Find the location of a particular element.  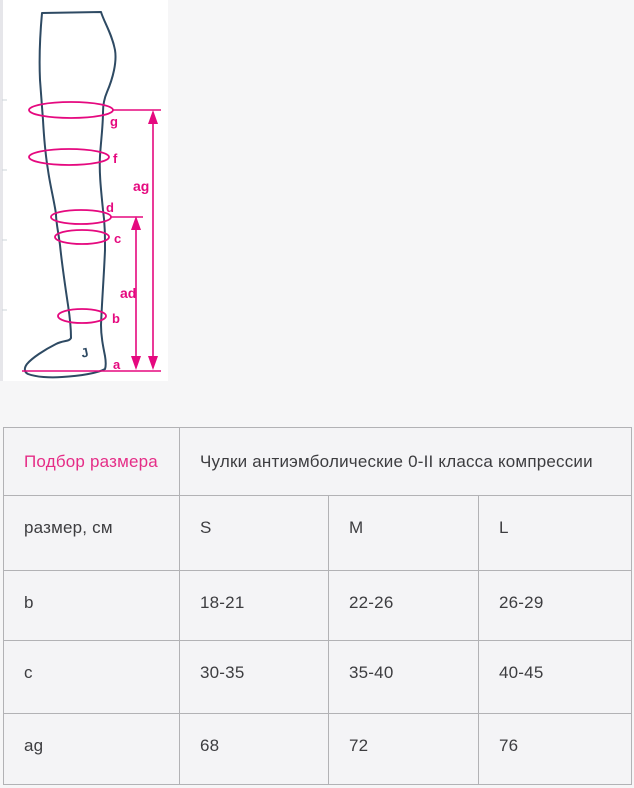

value-ag-s: 68 is located at coordinates (254, 749).